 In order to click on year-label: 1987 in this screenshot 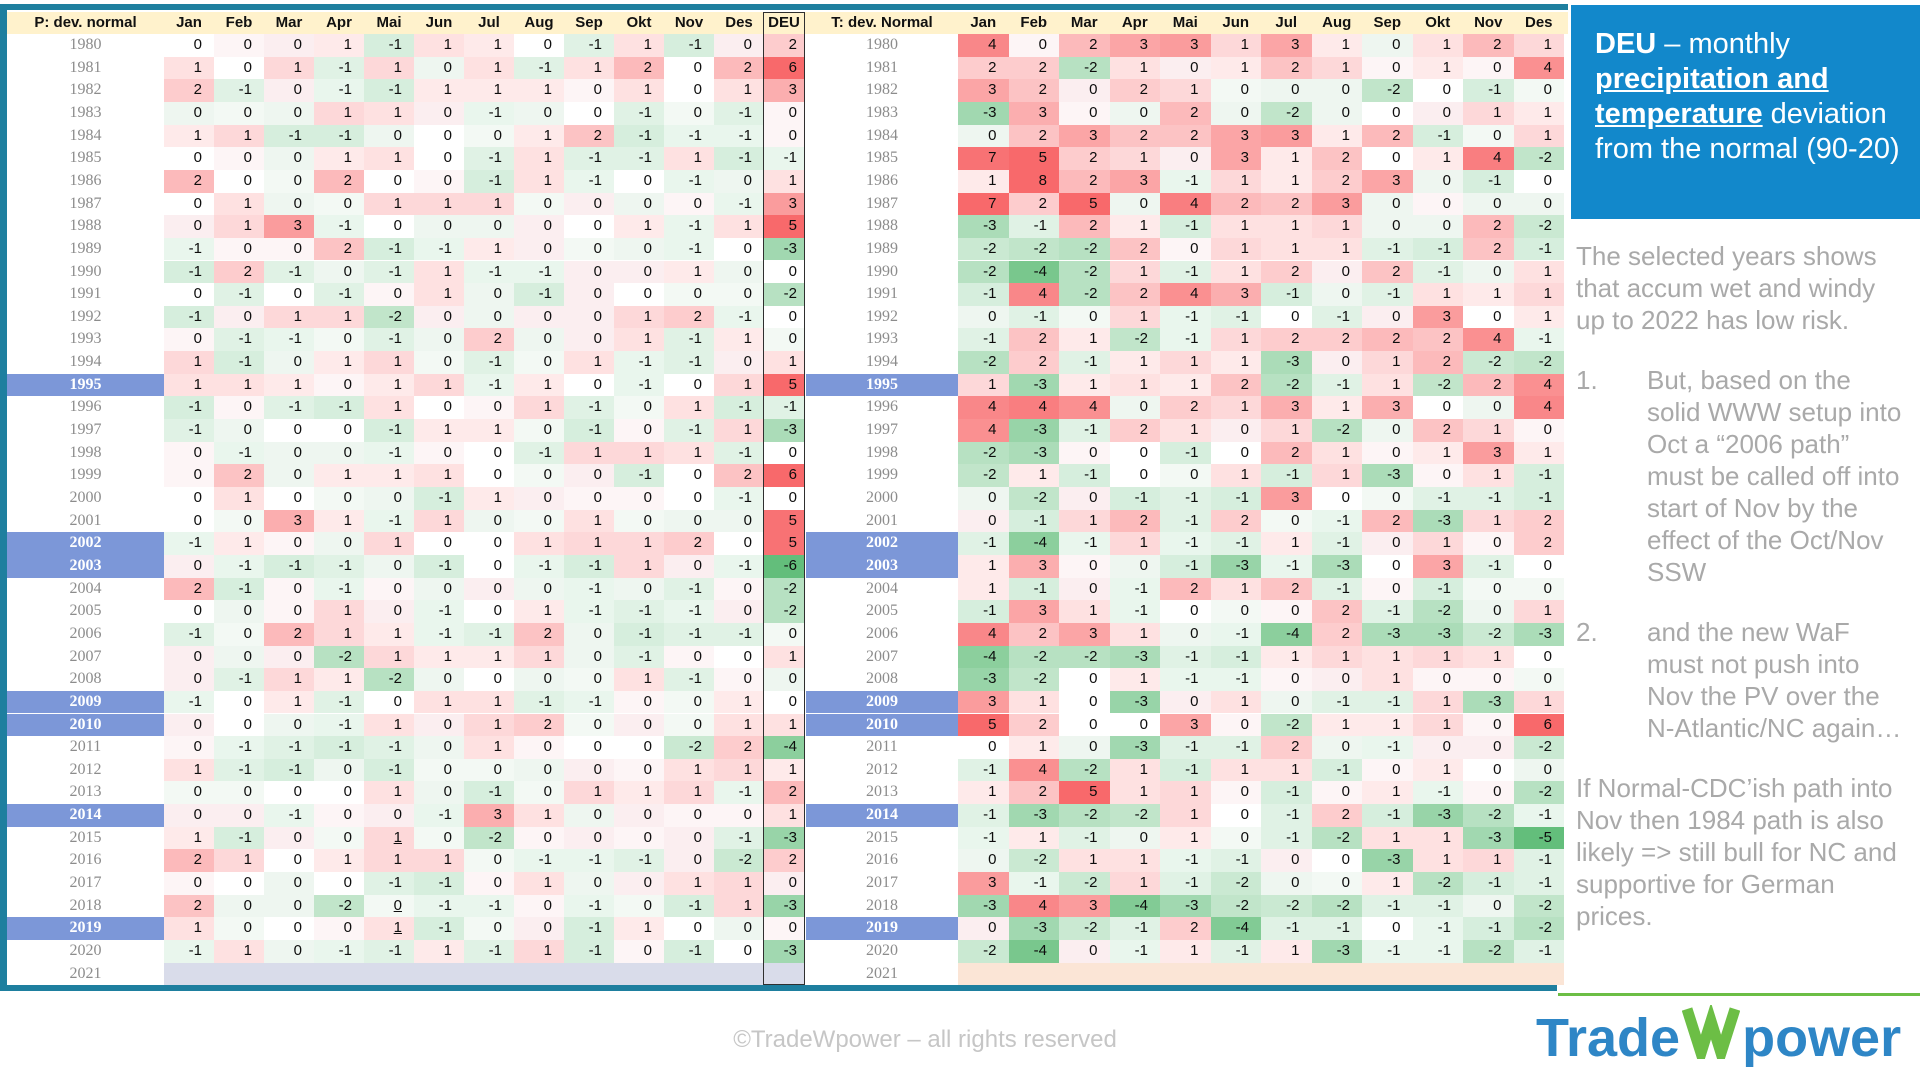, I will do `click(85, 203)`.